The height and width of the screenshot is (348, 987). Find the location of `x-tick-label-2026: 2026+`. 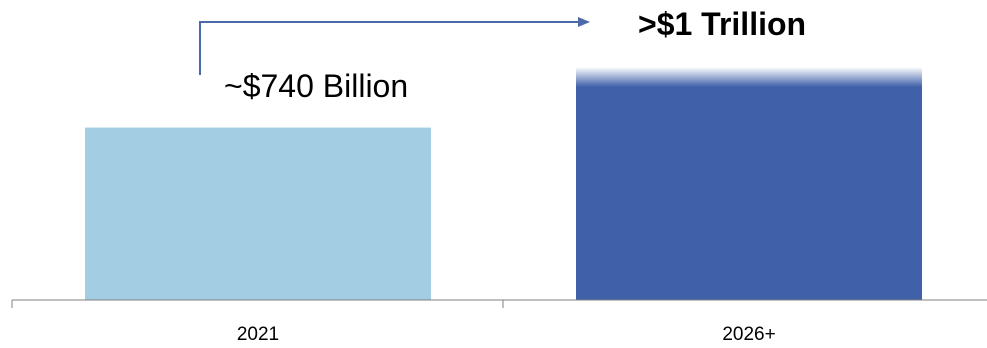

x-tick-label-2026: 2026+ is located at coordinates (748, 334).